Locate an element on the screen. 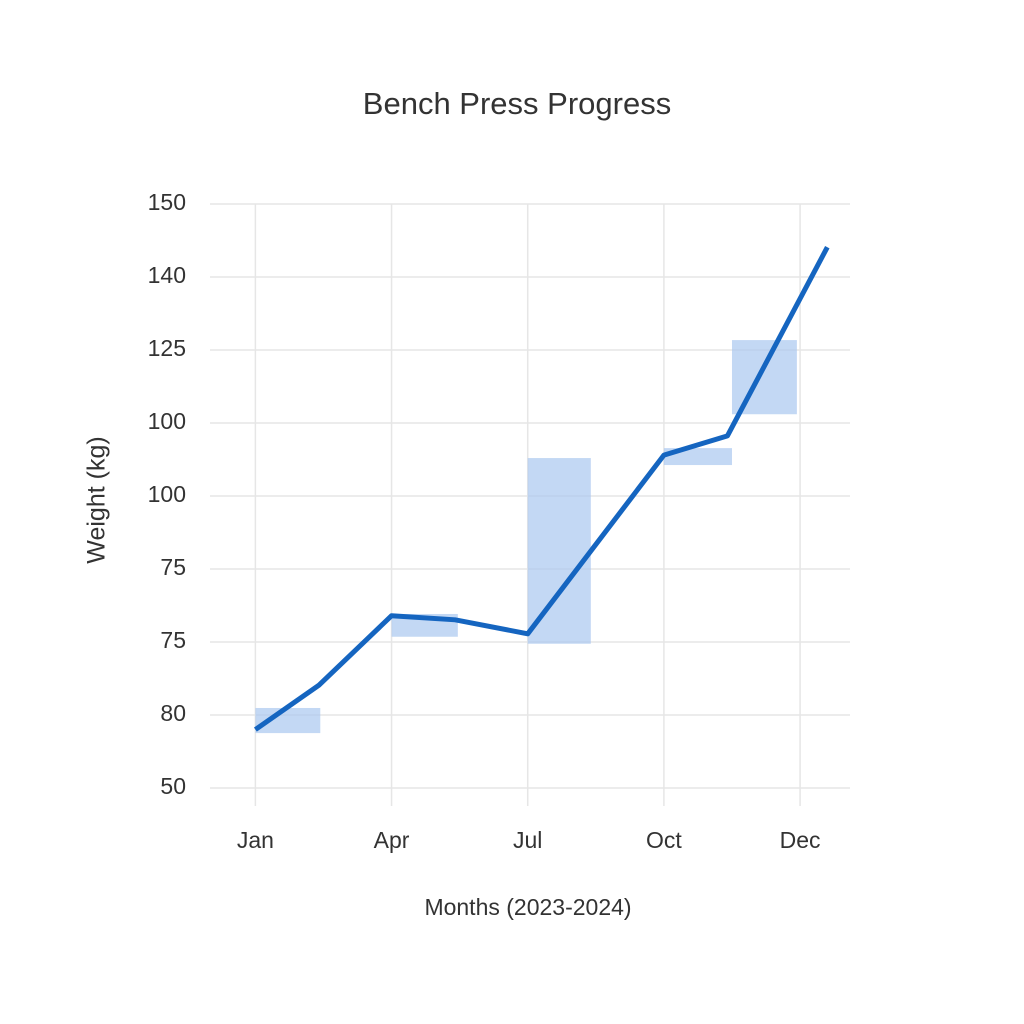 This screenshot has height=1024, width=1024. y-tick-label: 125 is located at coordinates (167, 348).